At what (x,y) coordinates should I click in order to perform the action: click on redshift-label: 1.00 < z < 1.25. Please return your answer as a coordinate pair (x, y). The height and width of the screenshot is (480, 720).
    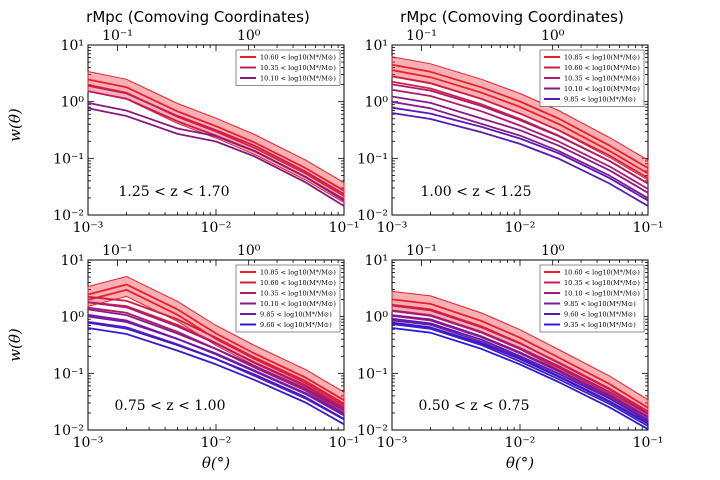
    Looking at the image, I should click on (476, 192).